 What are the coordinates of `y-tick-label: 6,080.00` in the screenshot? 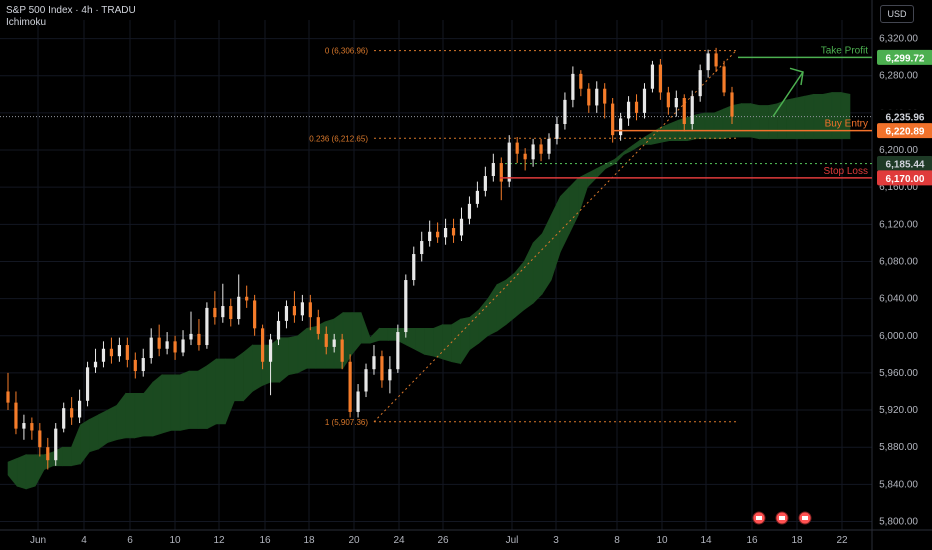 It's located at (898, 261).